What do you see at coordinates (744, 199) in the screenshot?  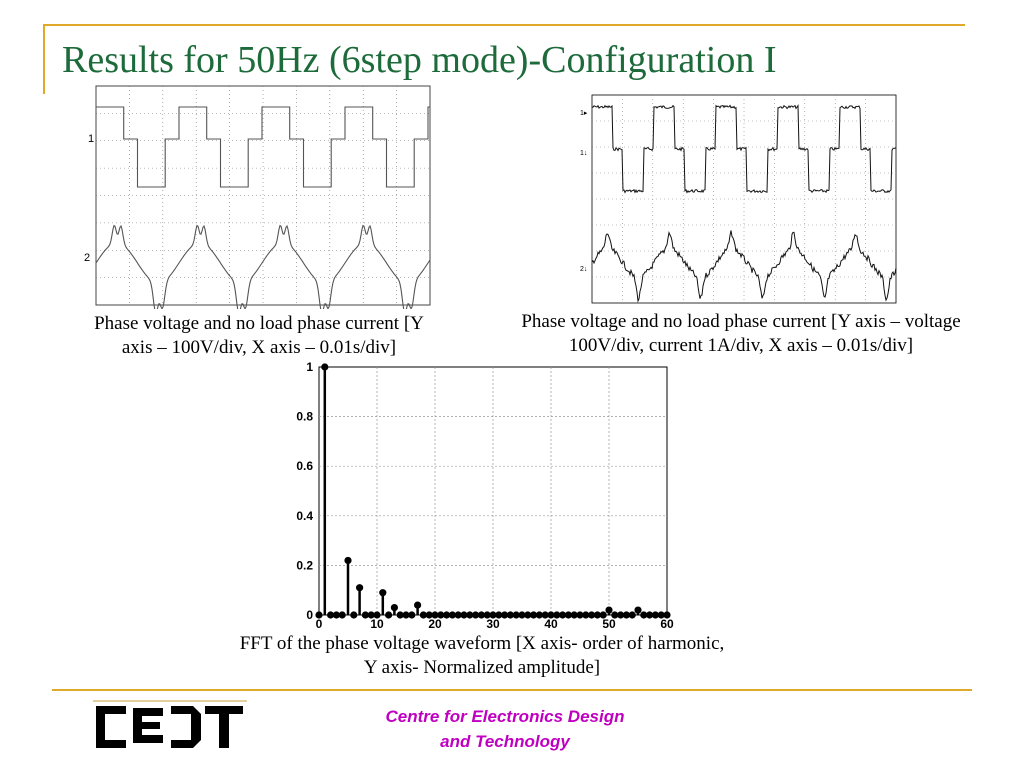 I see `scope-right-grid` at bounding box center [744, 199].